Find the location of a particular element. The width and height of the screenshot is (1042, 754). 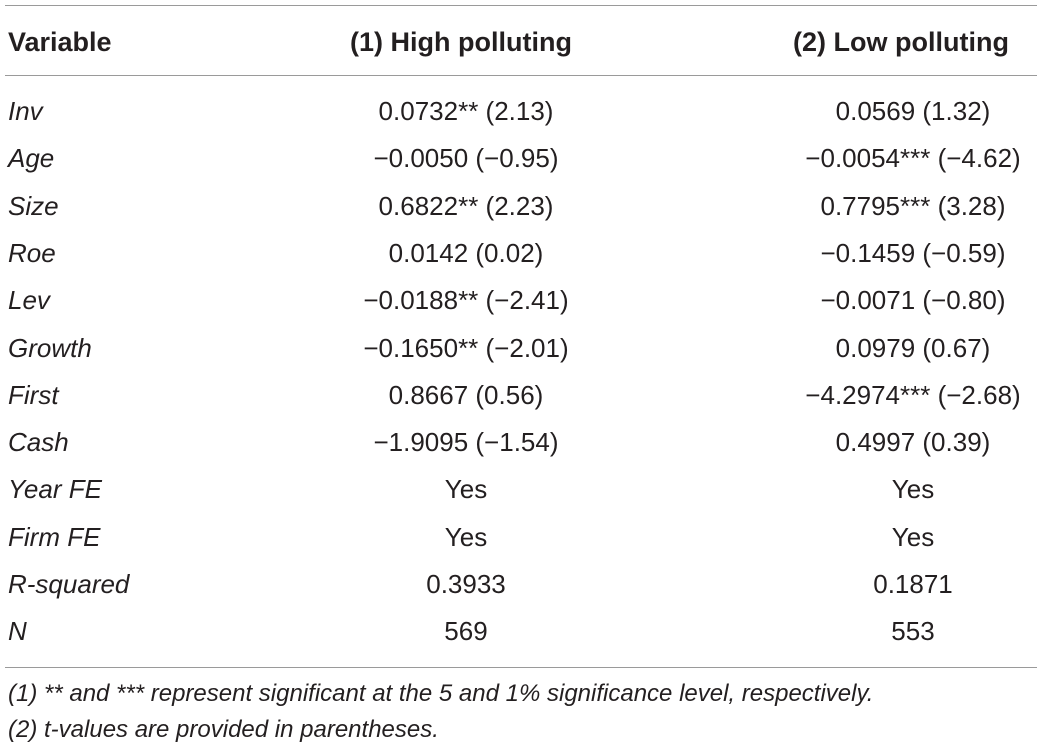

row-high-polluting-value: 569 is located at coordinates (466, 631).